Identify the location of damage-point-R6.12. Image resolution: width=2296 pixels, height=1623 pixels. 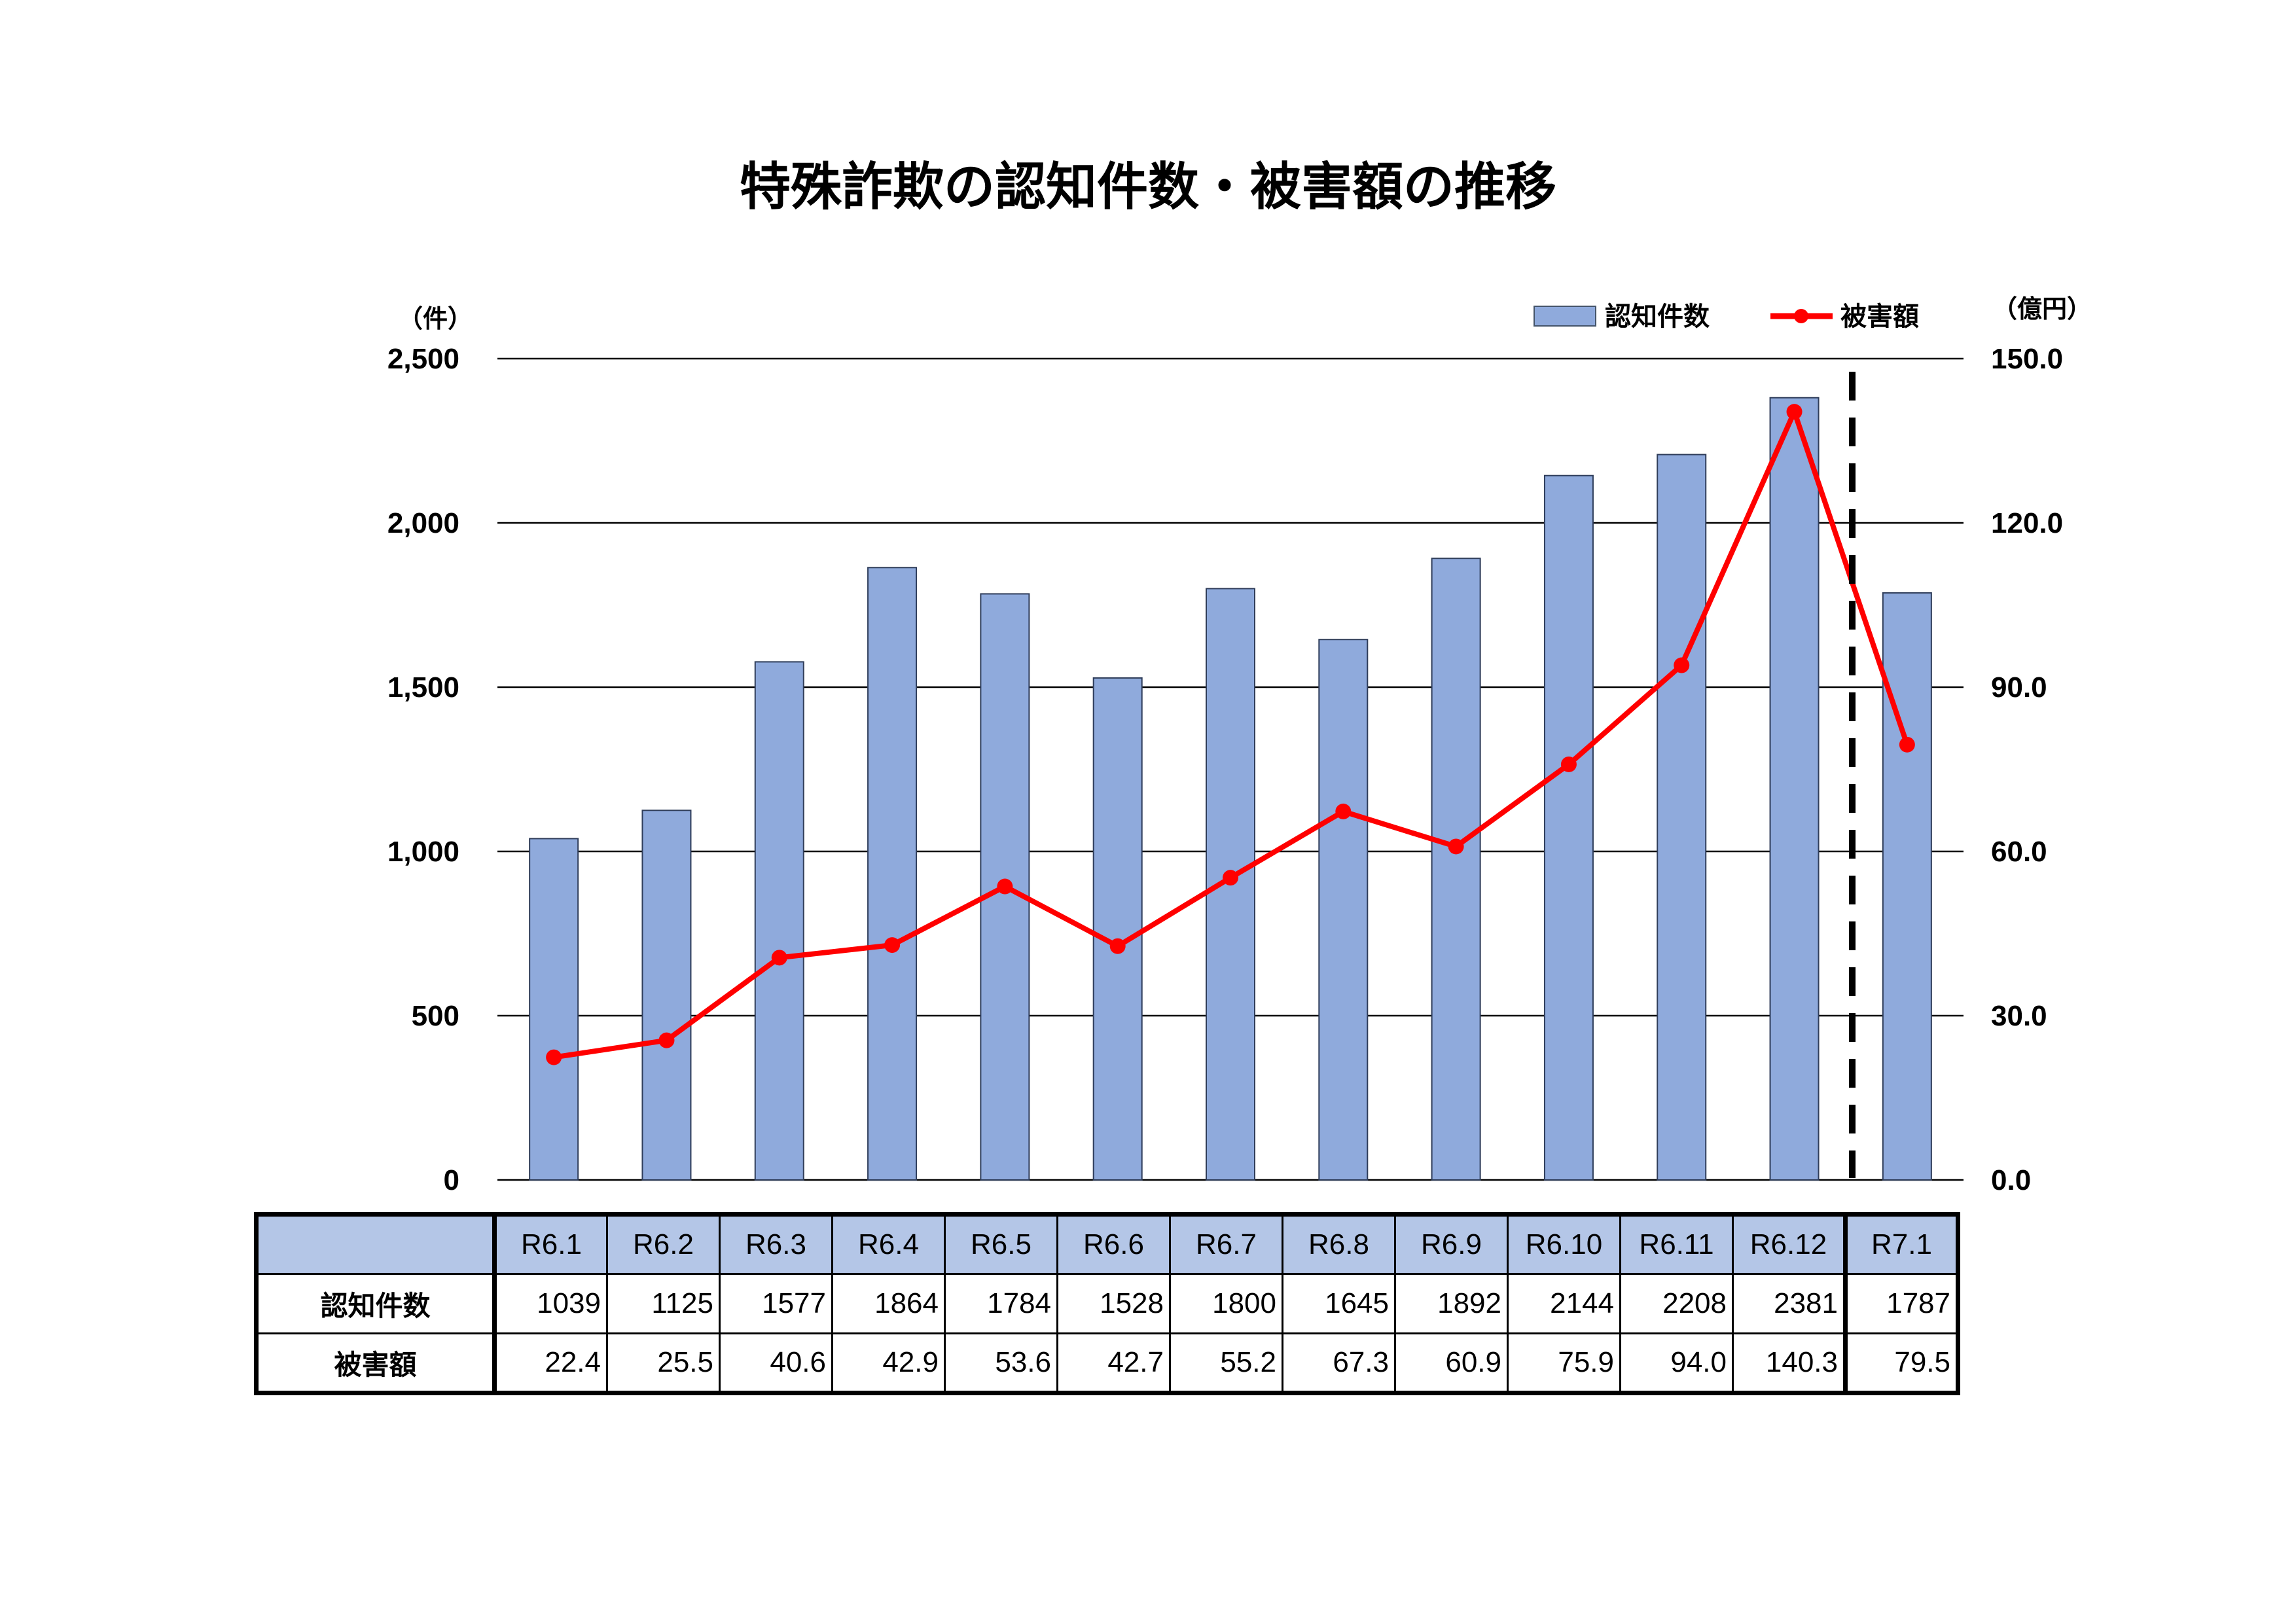
(1794, 412).